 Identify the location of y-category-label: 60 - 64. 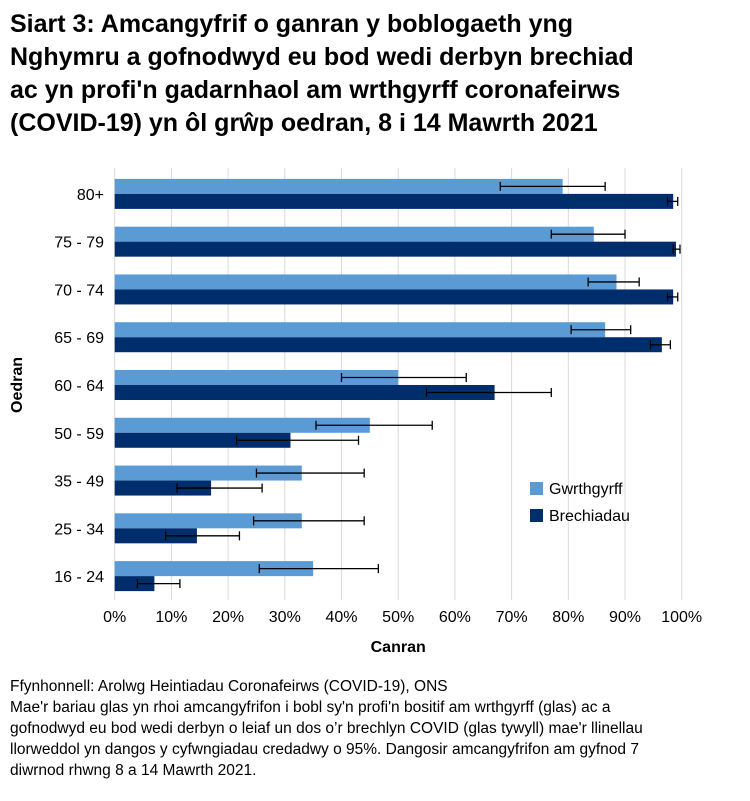
(79, 386).